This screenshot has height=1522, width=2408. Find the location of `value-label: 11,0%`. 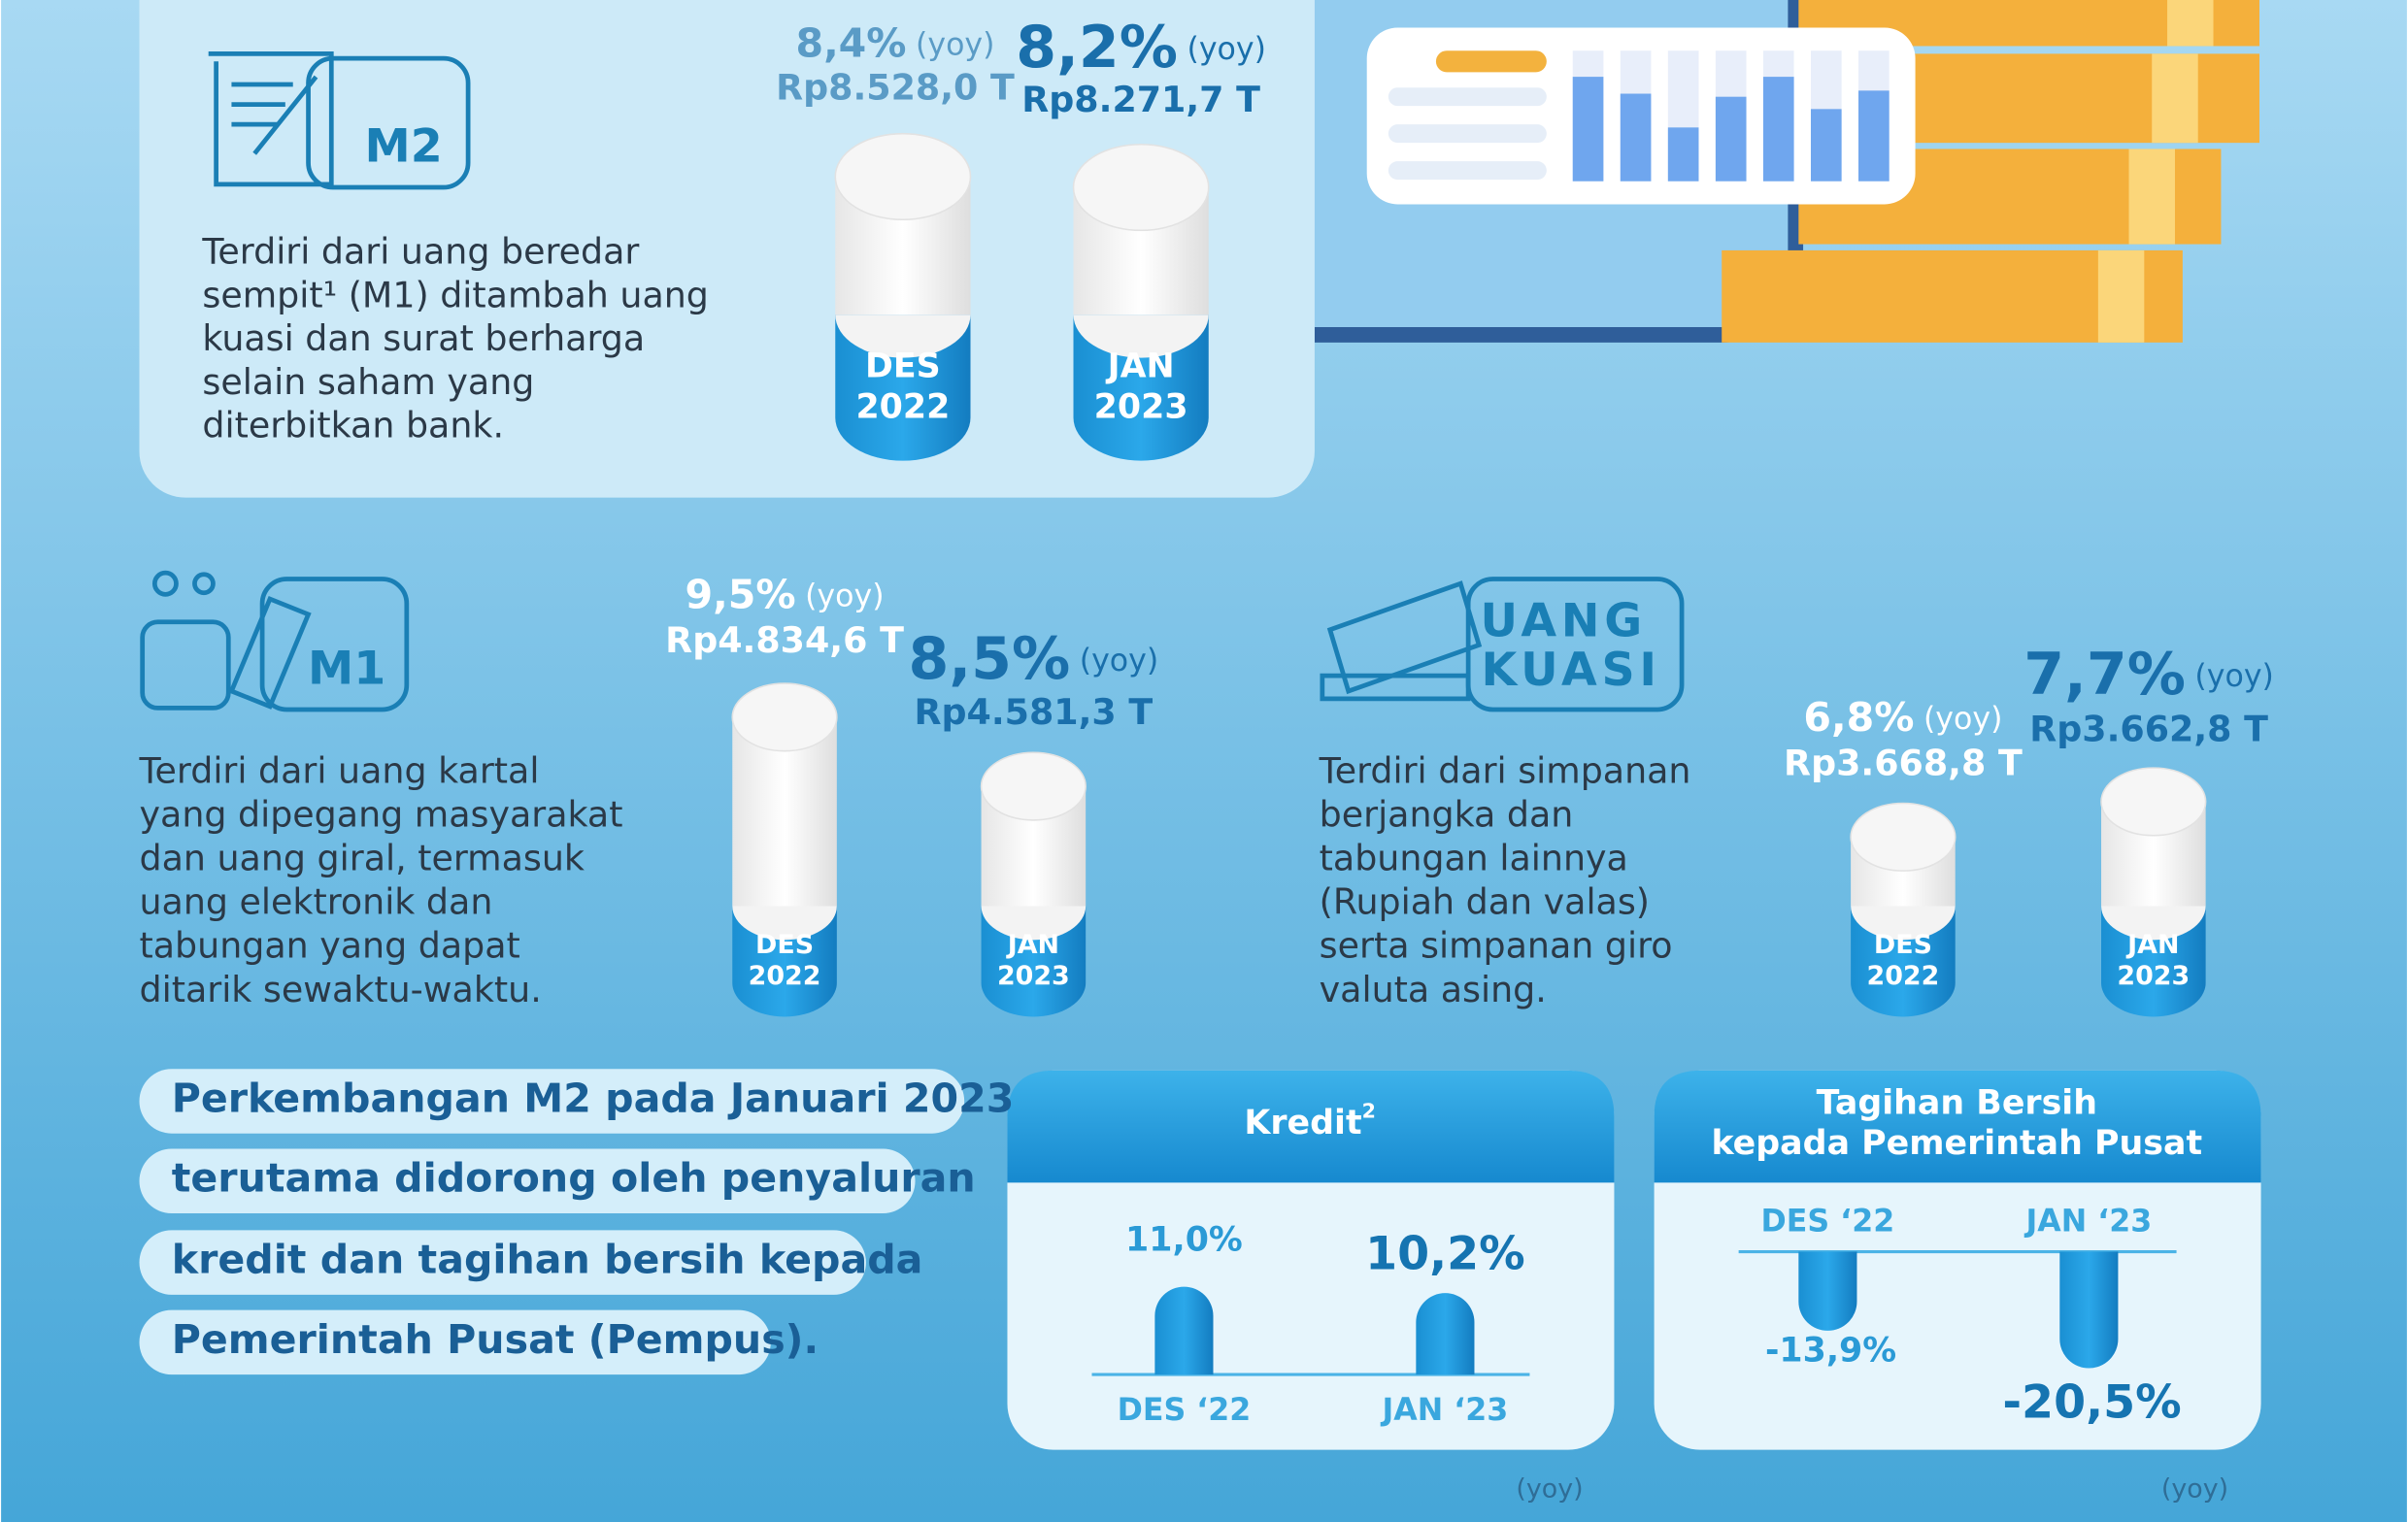

value-label: 11,0% is located at coordinates (1184, 1240).